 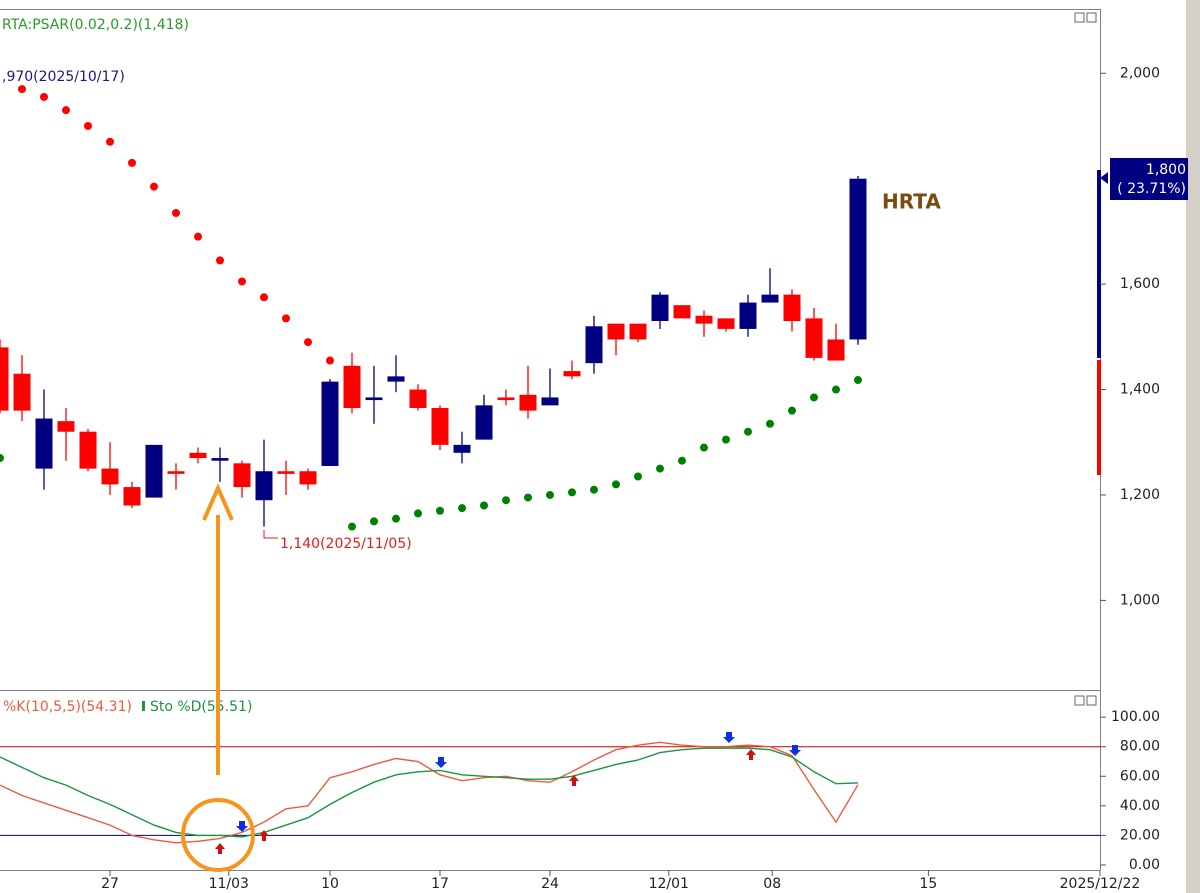 I want to click on y-tick-label: 1,000, so click(x=1140, y=600).